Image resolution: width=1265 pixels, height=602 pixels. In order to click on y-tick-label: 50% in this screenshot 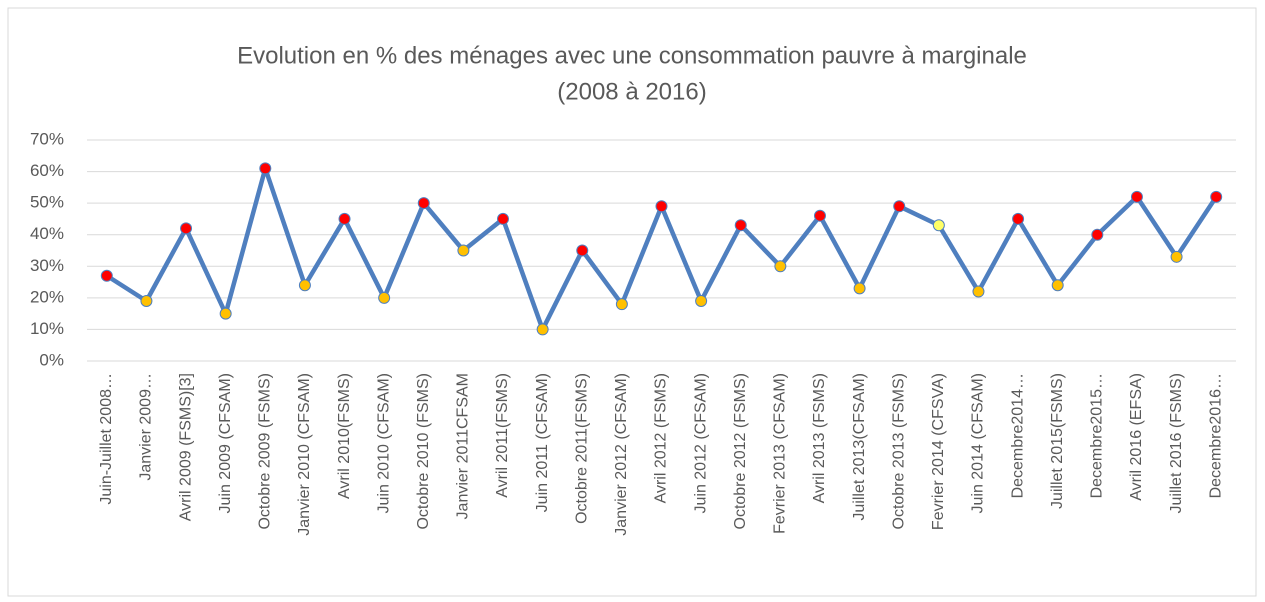, I will do `click(47, 202)`.